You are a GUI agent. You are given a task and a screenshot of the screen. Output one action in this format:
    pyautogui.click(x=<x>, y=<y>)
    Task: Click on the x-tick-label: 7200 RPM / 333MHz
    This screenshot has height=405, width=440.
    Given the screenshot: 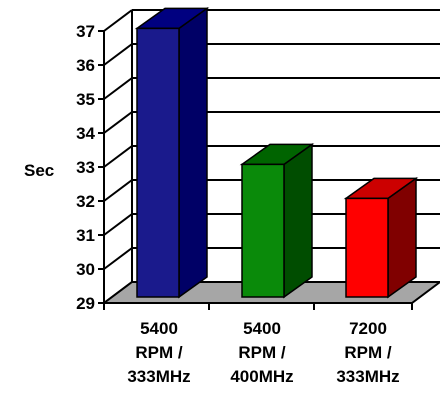 What is the action you would take?
    pyautogui.click(x=367, y=352)
    